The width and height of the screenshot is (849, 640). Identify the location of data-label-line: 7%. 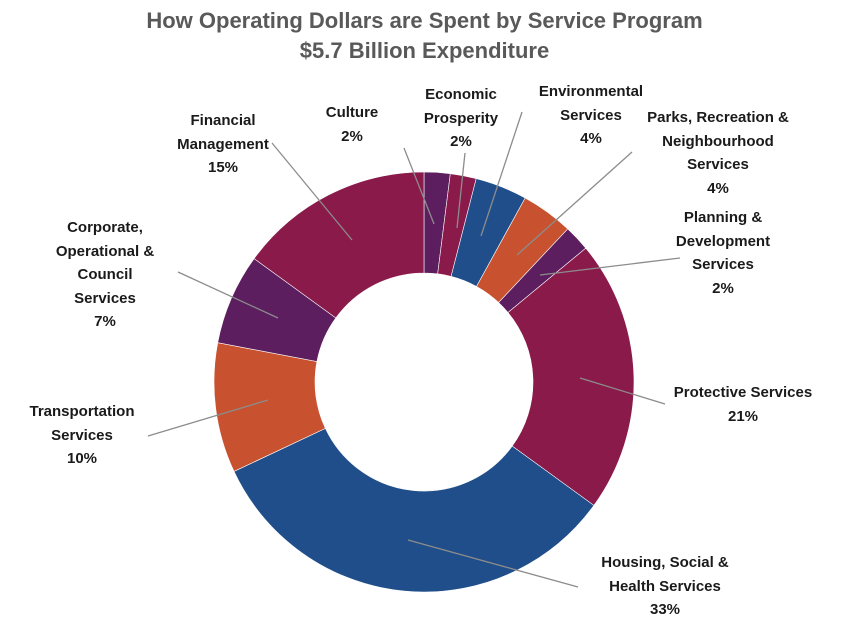
(105, 321).